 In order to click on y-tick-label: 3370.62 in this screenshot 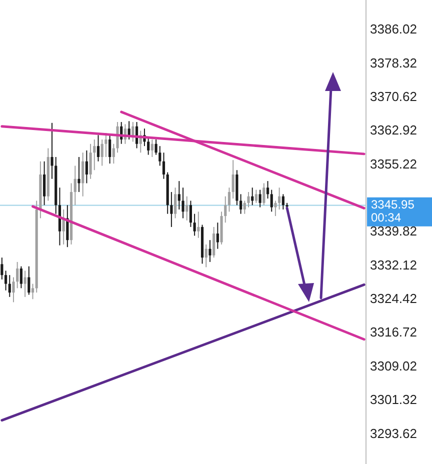, I will do `click(393, 96)`.